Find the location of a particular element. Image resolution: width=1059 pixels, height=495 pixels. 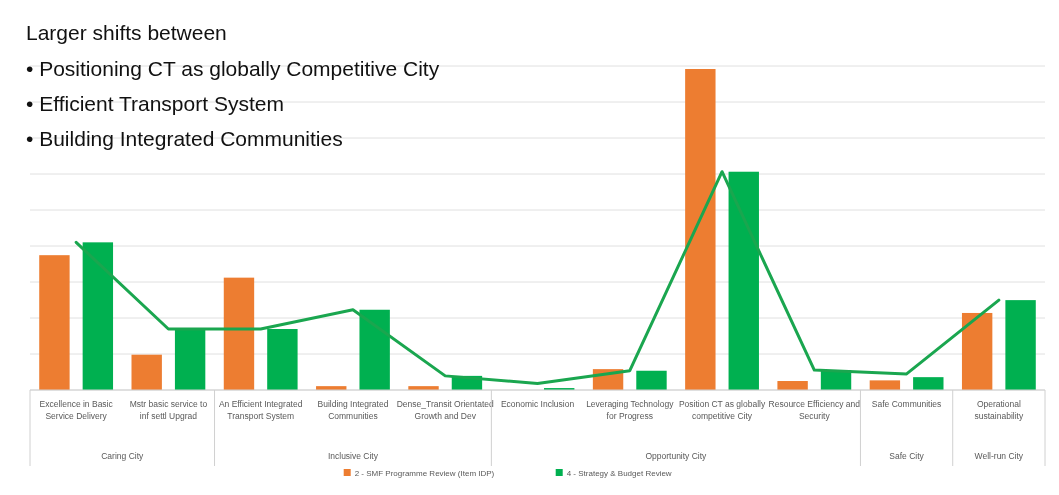

text: Caring City is located at coordinates (123, 456).